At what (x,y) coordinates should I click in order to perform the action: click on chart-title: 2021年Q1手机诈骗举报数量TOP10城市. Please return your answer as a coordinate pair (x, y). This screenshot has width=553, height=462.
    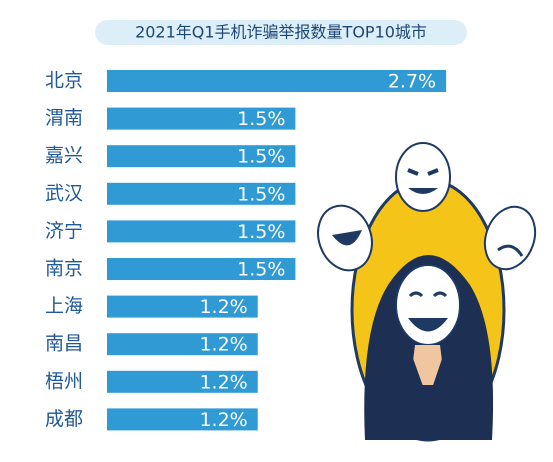
    Looking at the image, I should click on (281, 32).